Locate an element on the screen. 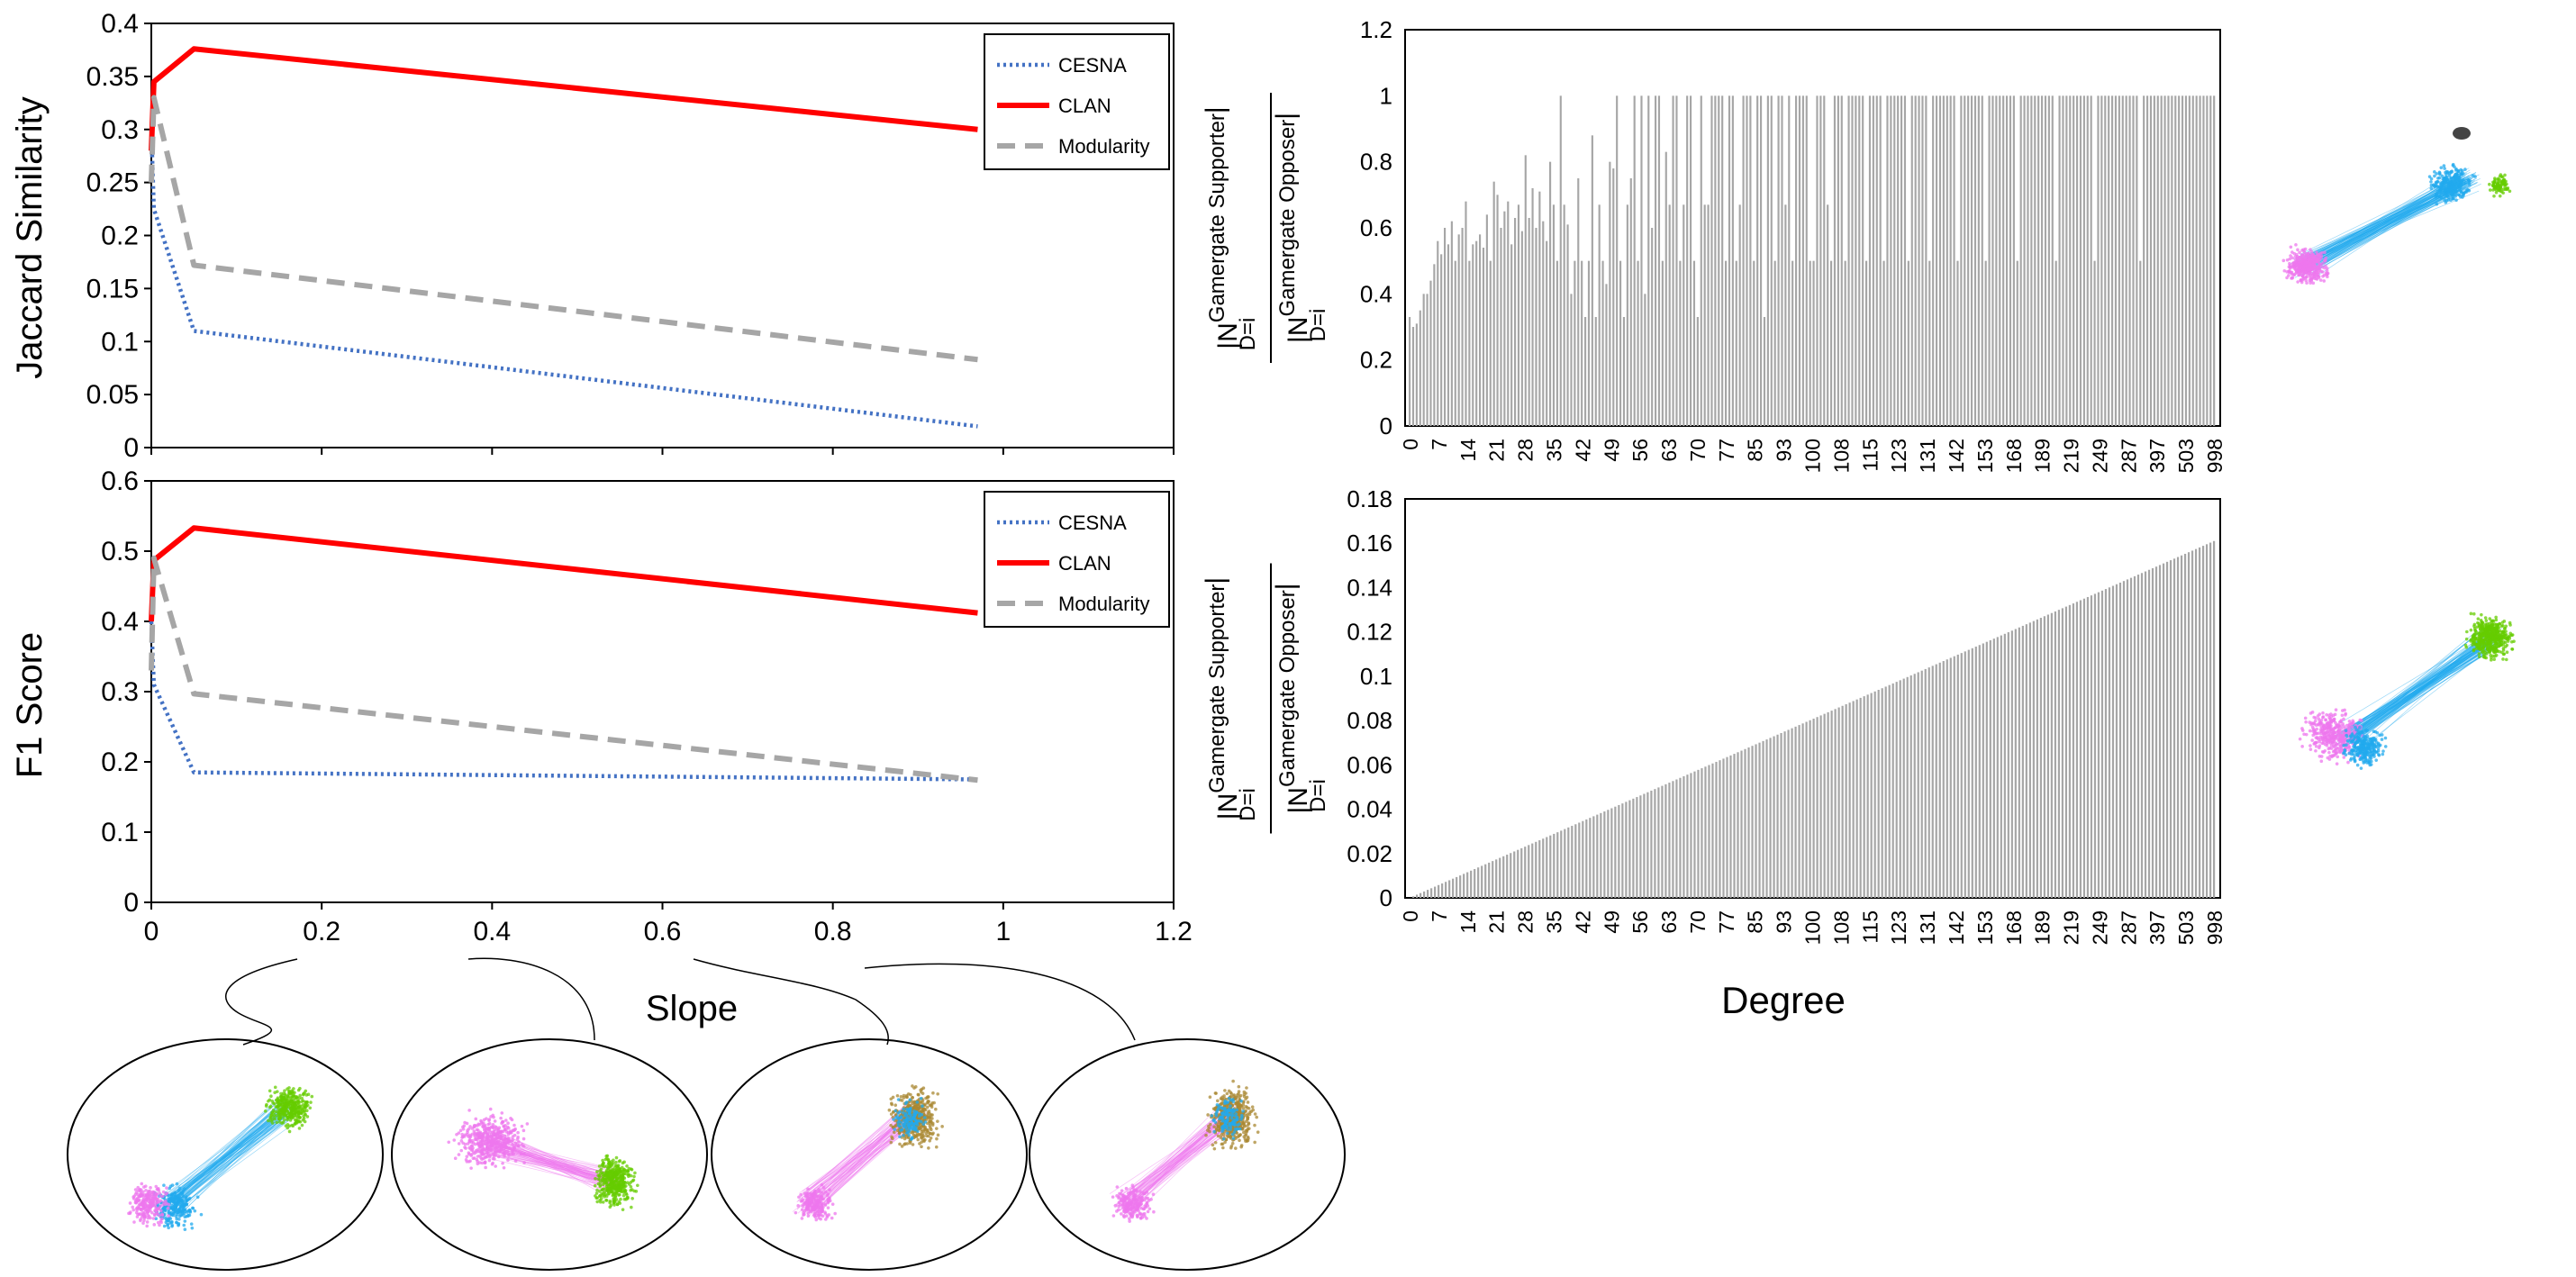  x-tick-label: 142 is located at coordinates (1957, 928).